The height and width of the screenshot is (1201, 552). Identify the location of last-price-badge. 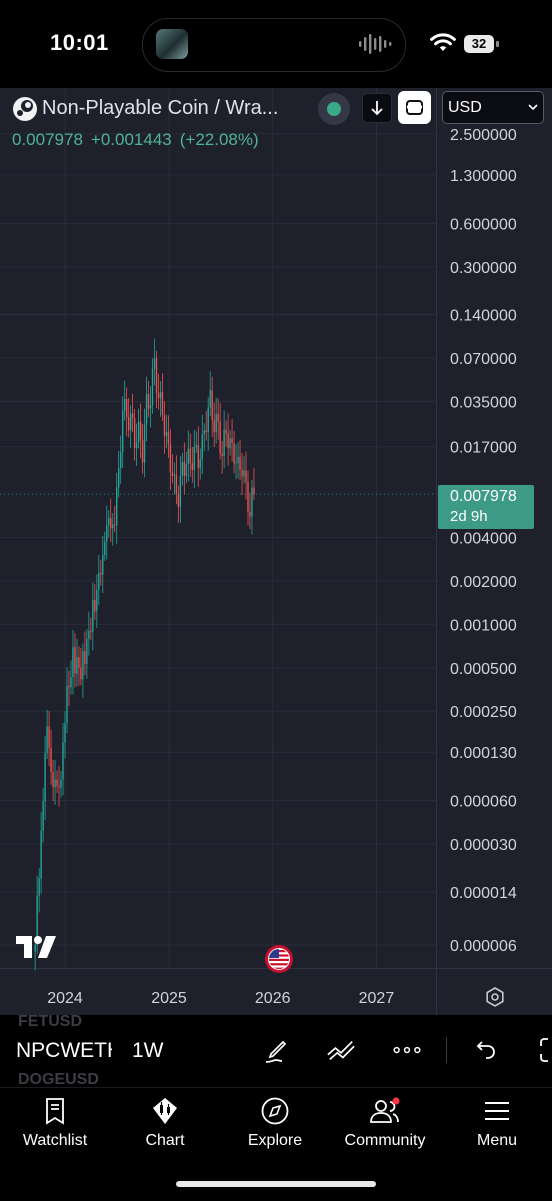
(486, 507).